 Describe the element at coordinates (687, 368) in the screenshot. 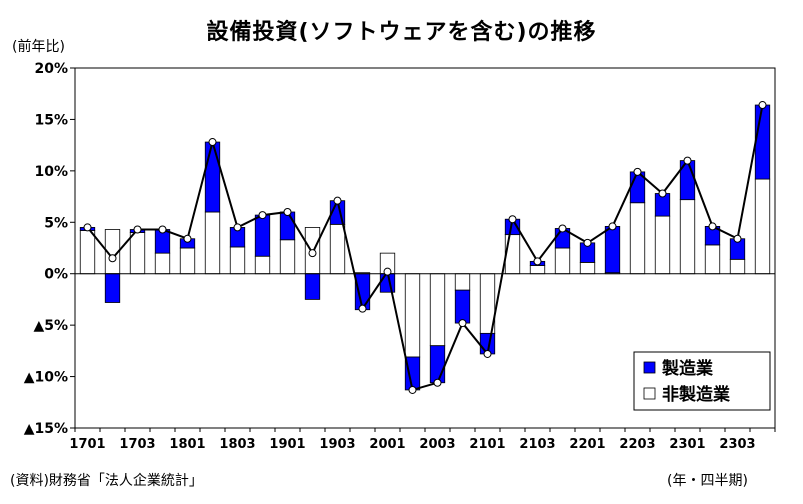

I see `legend-label-manufacturing: 製造業` at that location.